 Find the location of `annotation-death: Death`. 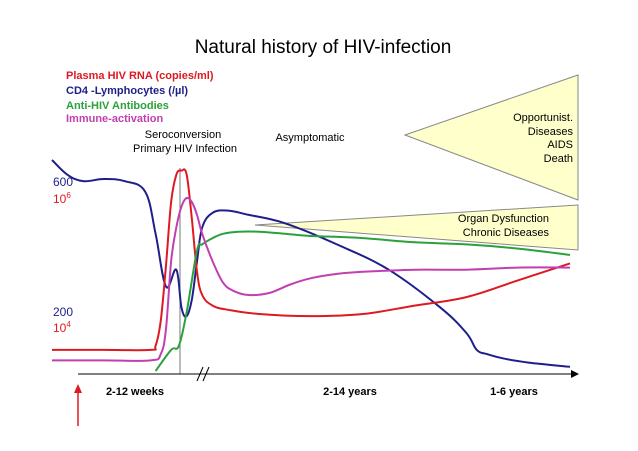

annotation-death: Death is located at coordinates (558, 159).